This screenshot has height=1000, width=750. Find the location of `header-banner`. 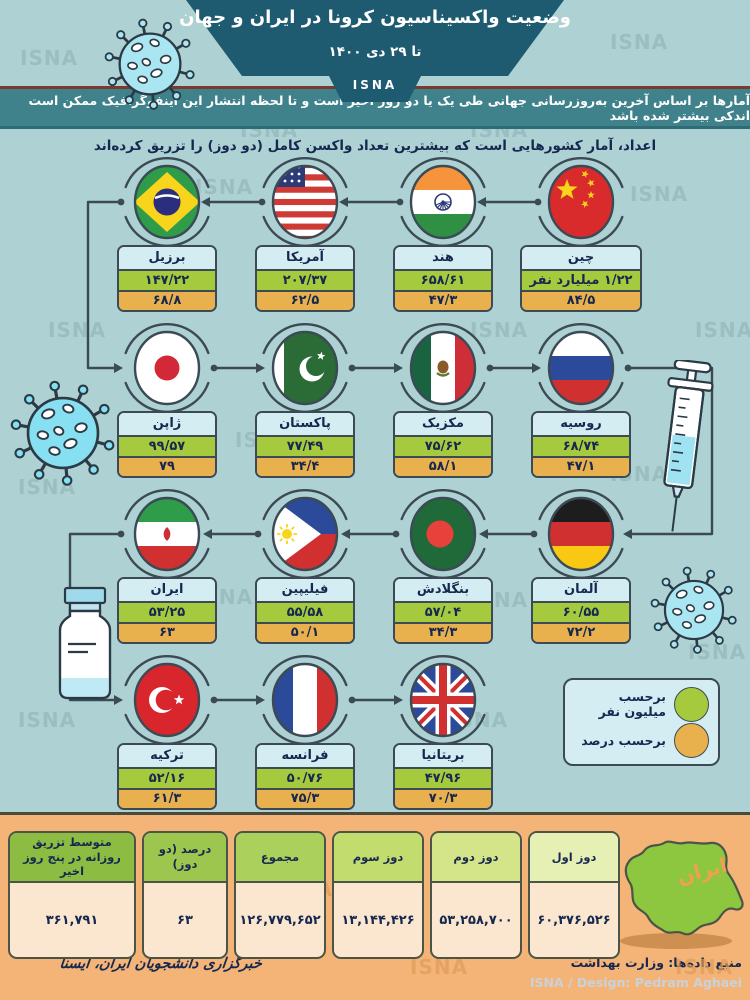

header-banner is located at coordinates (375, 38).